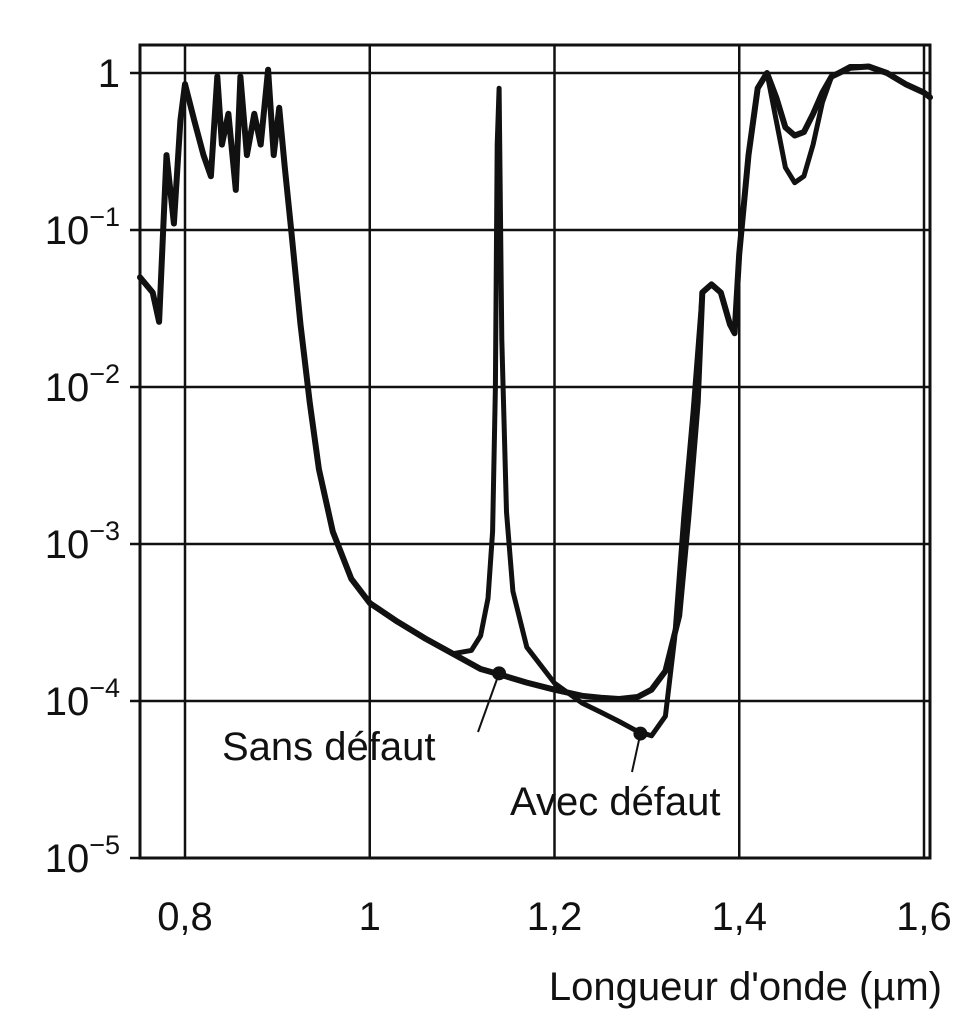 The image size is (972, 1024). I want to click on x-axis-title: Longueur d'onde (µm), so click(745, 987).